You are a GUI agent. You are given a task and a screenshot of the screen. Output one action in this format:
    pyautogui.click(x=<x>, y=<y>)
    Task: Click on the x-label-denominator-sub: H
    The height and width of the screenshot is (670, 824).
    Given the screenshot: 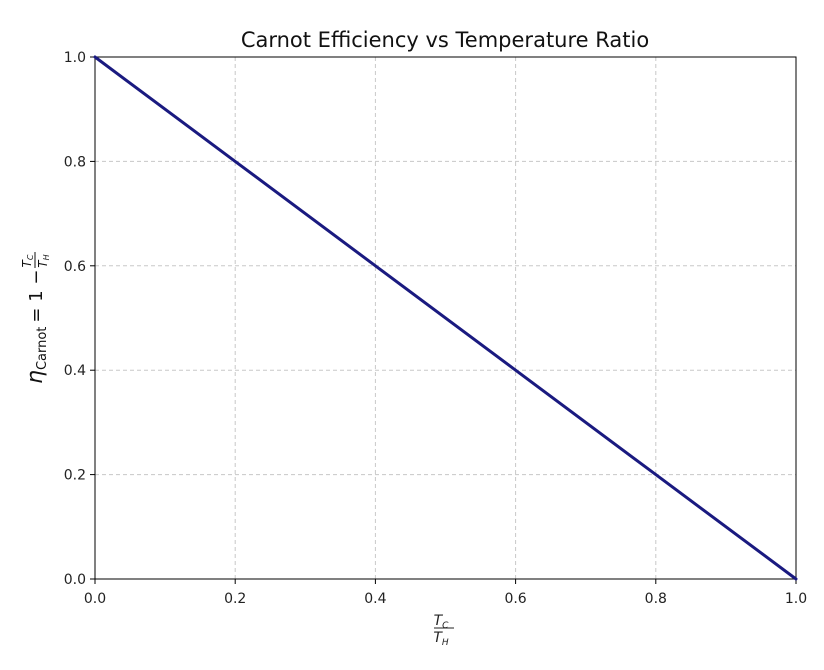 What is the action you would take?
    pyautogui.click(x=445, y=643)
    